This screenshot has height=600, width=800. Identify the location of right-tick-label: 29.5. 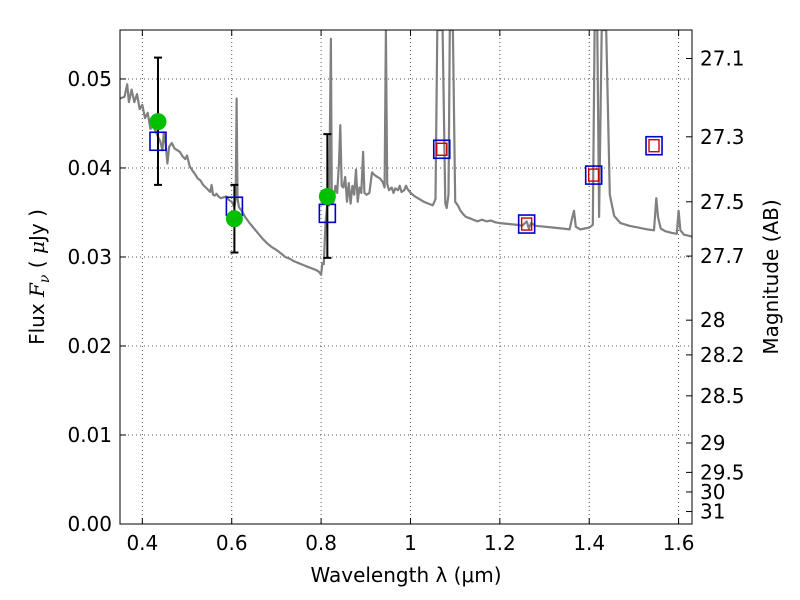
(722, 472).